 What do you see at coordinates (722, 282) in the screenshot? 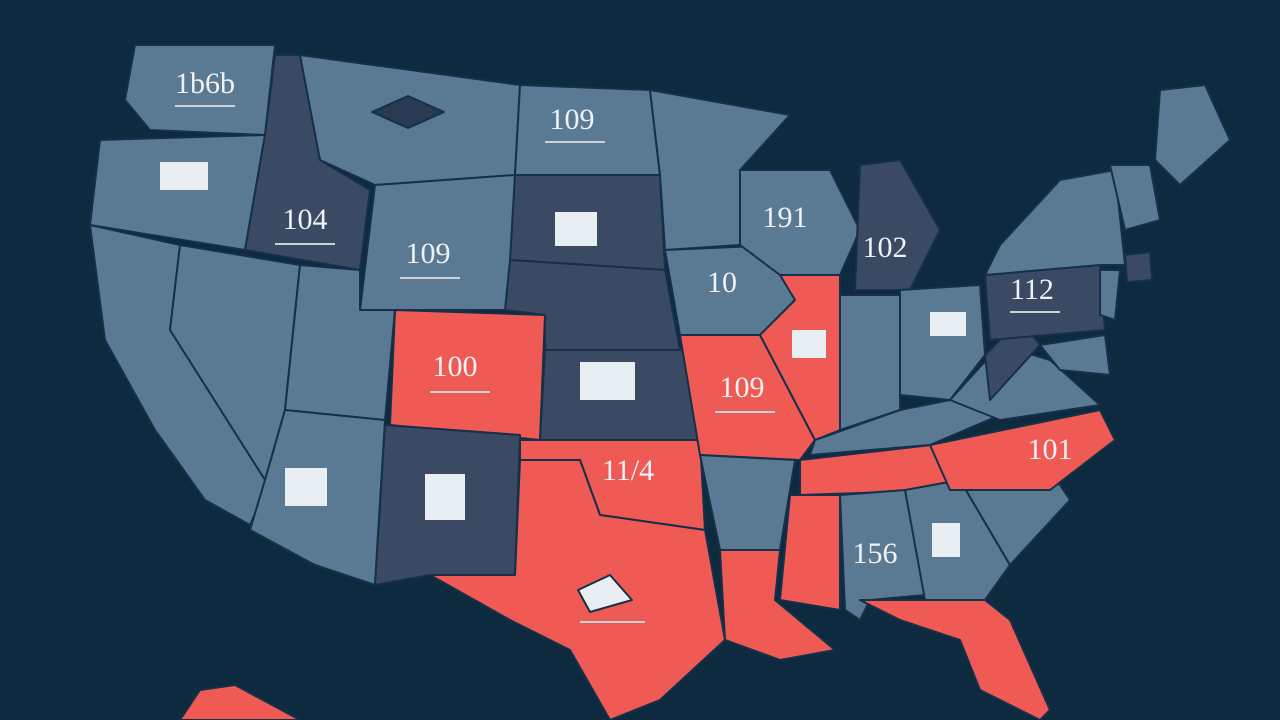
I see `state-label: 10` at bounding box center [722, 282].